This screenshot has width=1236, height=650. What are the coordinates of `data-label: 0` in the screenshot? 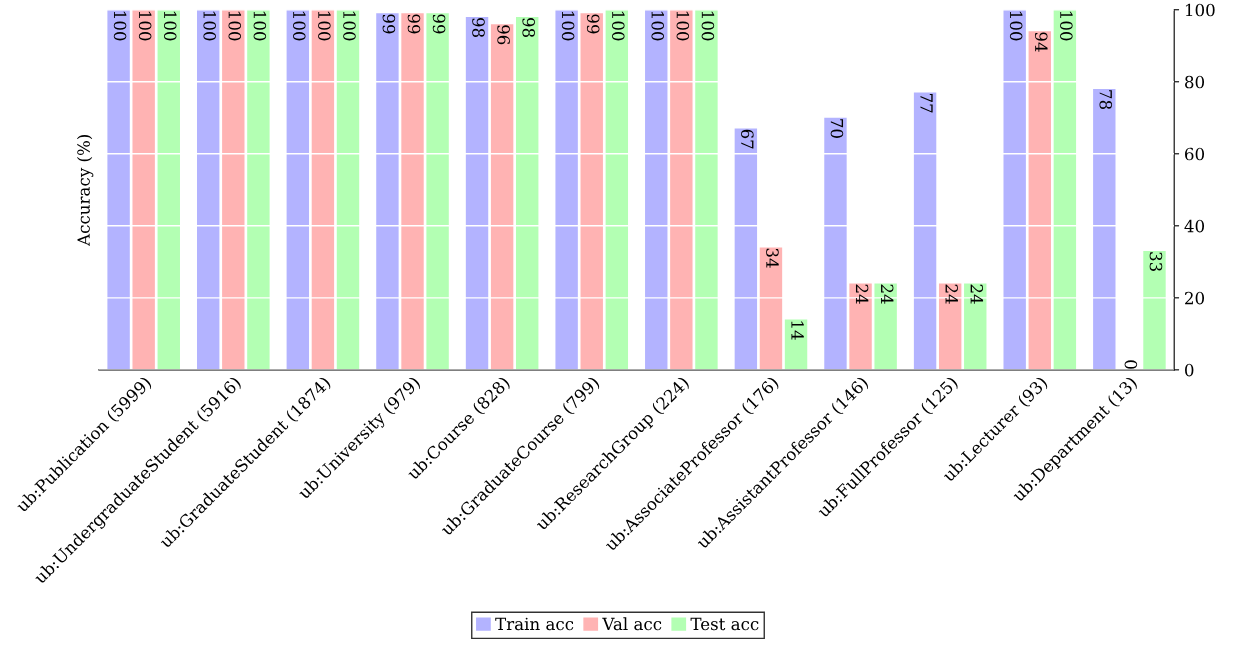 It's located at (1131, 364).